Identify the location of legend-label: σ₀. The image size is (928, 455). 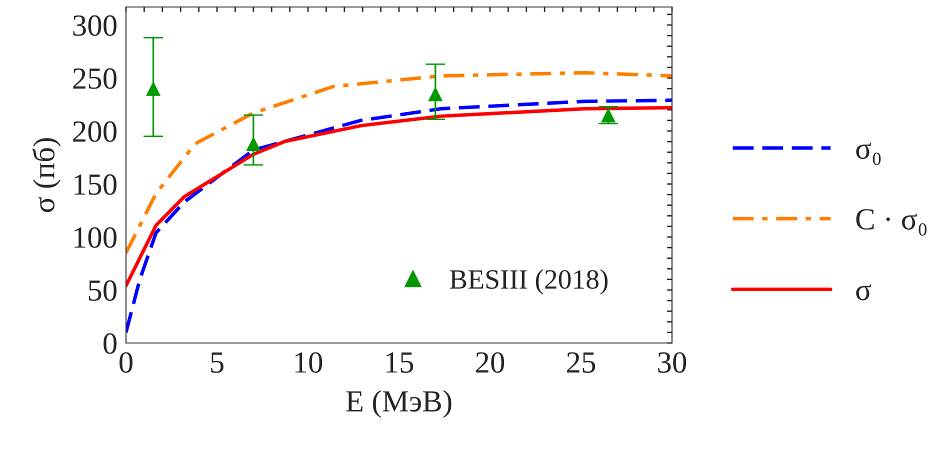
(868, 154).